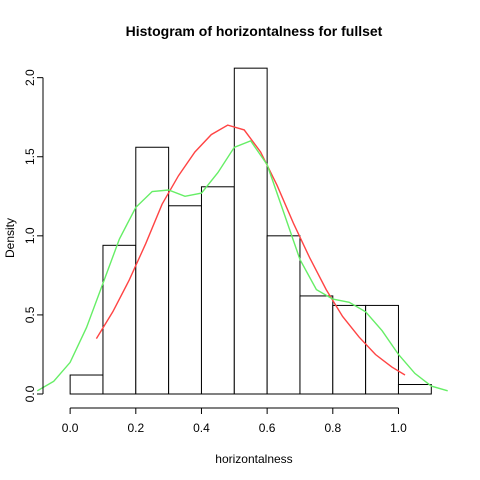 The image size is (480, 480). What do you see at coordinates (254, 31) in the screenshot?
I see `chart-title: Histogram of horizontalness for fullset` at bounding box center [254, 31].